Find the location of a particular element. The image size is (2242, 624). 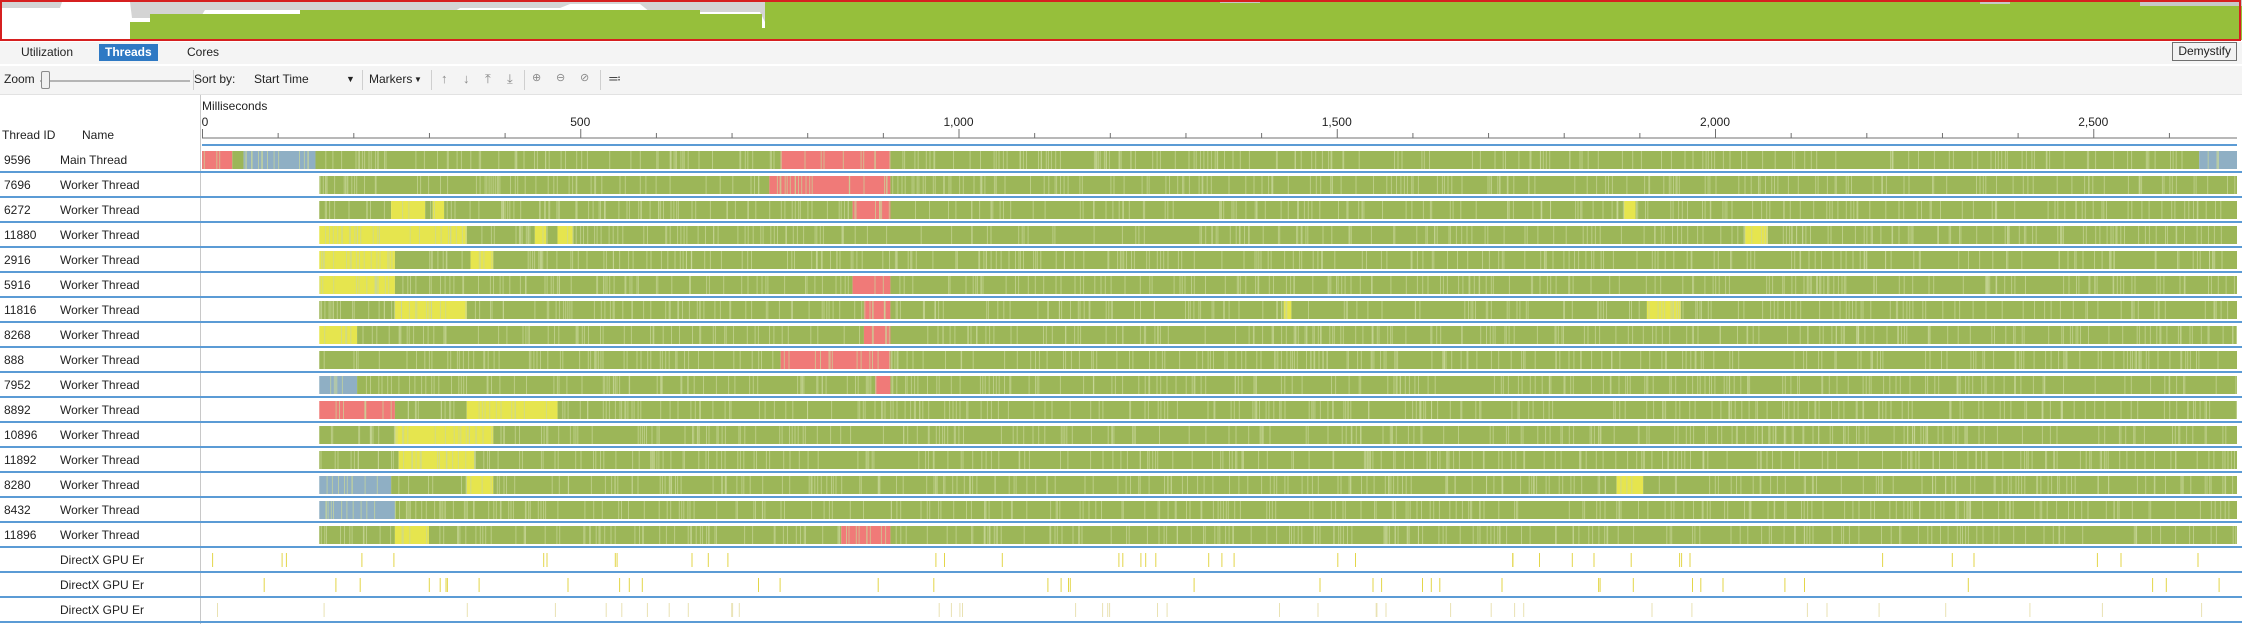

zoom-slider-thumb is located at coordinates (45, 80).